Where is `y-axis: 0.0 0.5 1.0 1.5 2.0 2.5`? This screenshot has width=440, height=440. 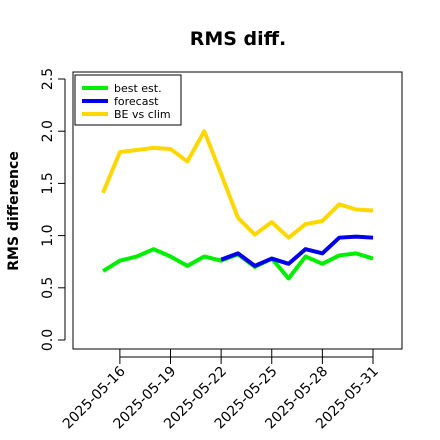
y-axis: 0.0 0.5 1.0 1.5 2.0 2.5 is located at coordinates (53, 209).